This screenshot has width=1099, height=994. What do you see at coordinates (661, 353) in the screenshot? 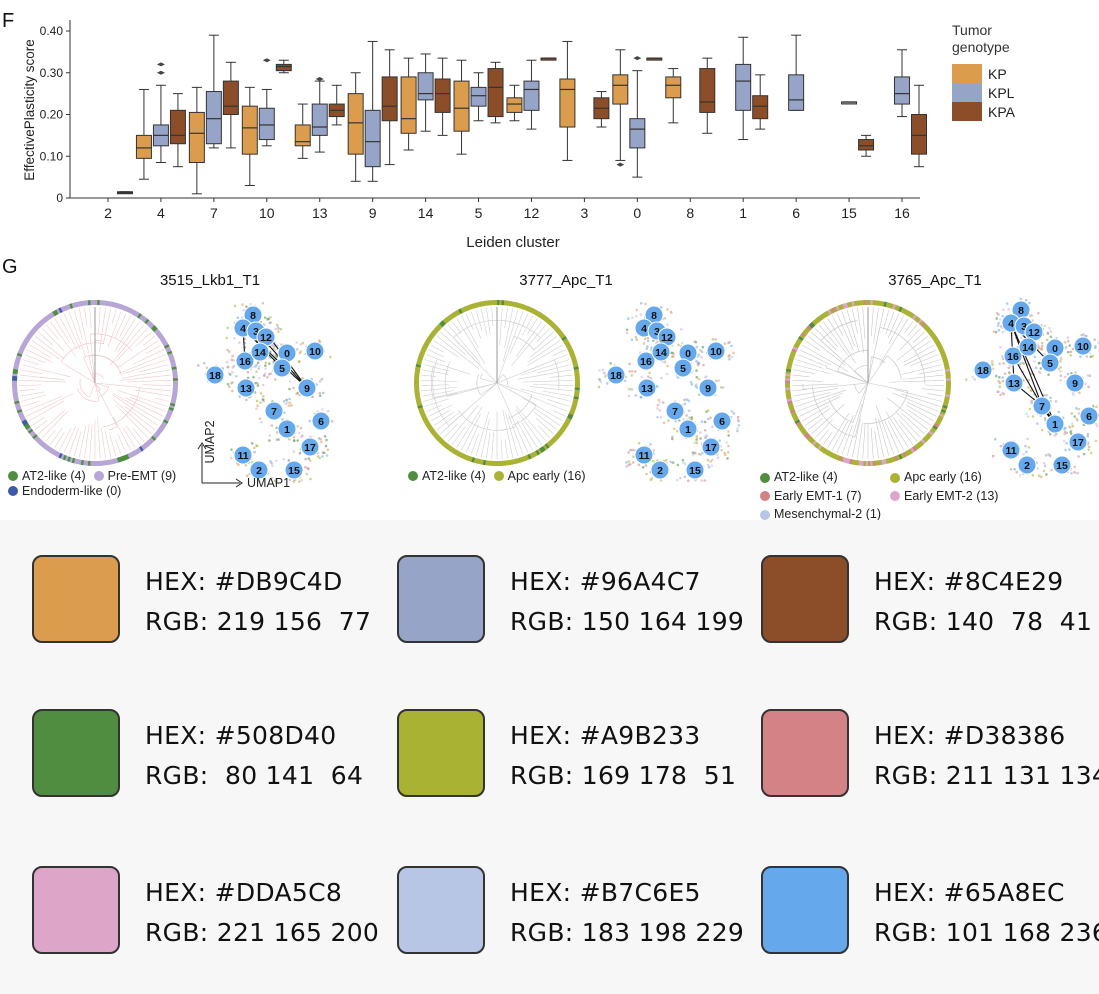
I see `umap-node-label: 14` at bounding box center [661, 353].